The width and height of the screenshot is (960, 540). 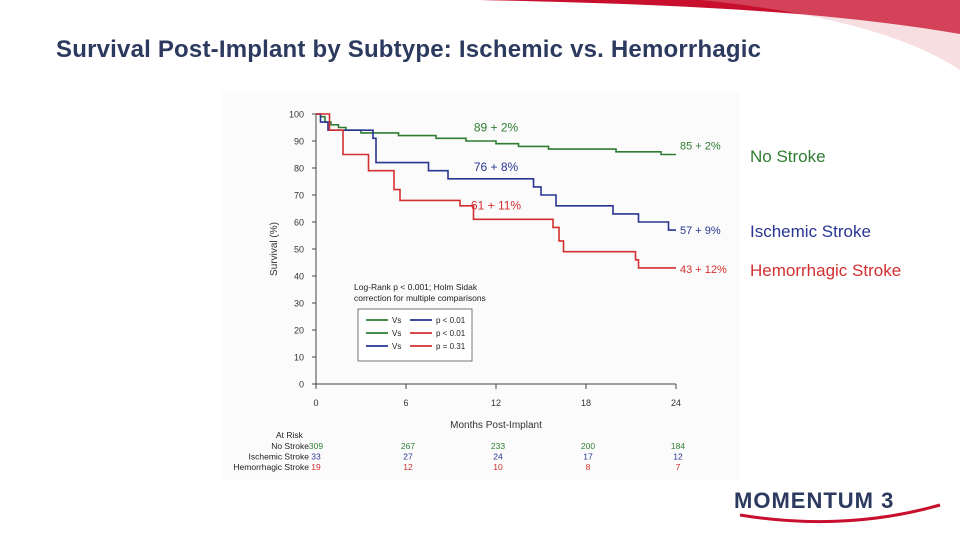 What do you see at coordinates (496, 205) in the screenshot?
I see `annotation-hemorrhagic-12mo: 61 + 11%` at bounding box center [496, 205].